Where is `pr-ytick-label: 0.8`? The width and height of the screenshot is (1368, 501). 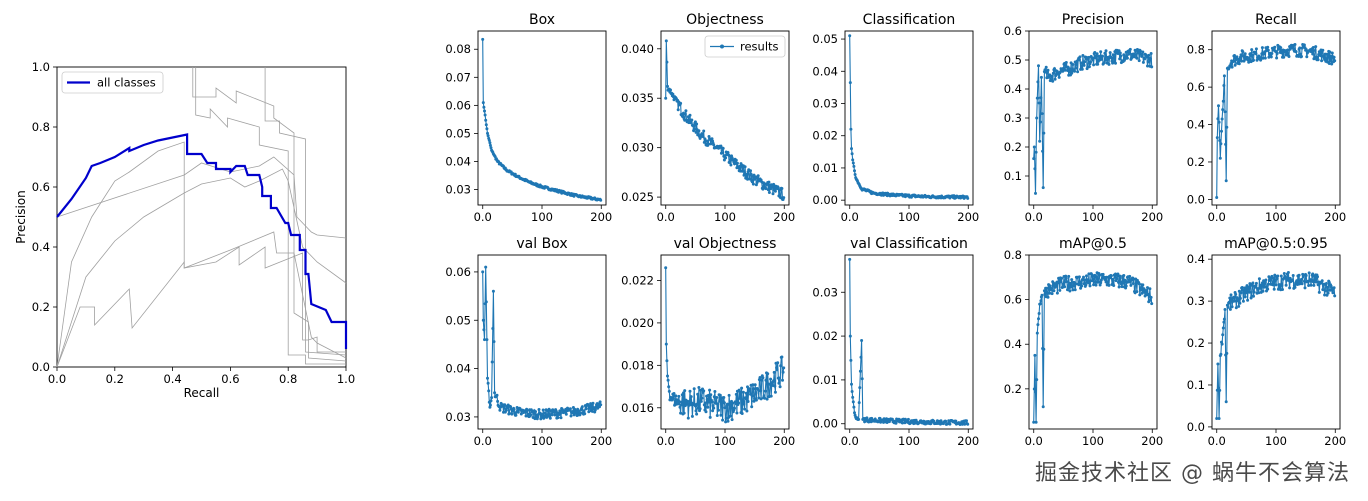 pr-ytick-label: 0.8 is located at coordinates (41, 127).